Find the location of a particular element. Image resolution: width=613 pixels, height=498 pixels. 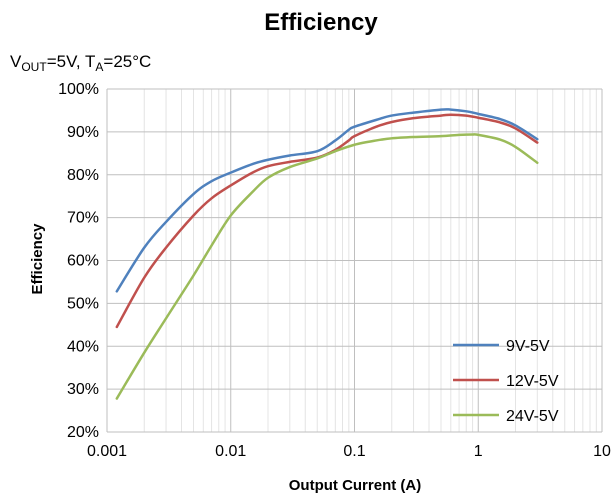

legend-label-24v-5v: 24V-5V is located at coordinates (532, 416).